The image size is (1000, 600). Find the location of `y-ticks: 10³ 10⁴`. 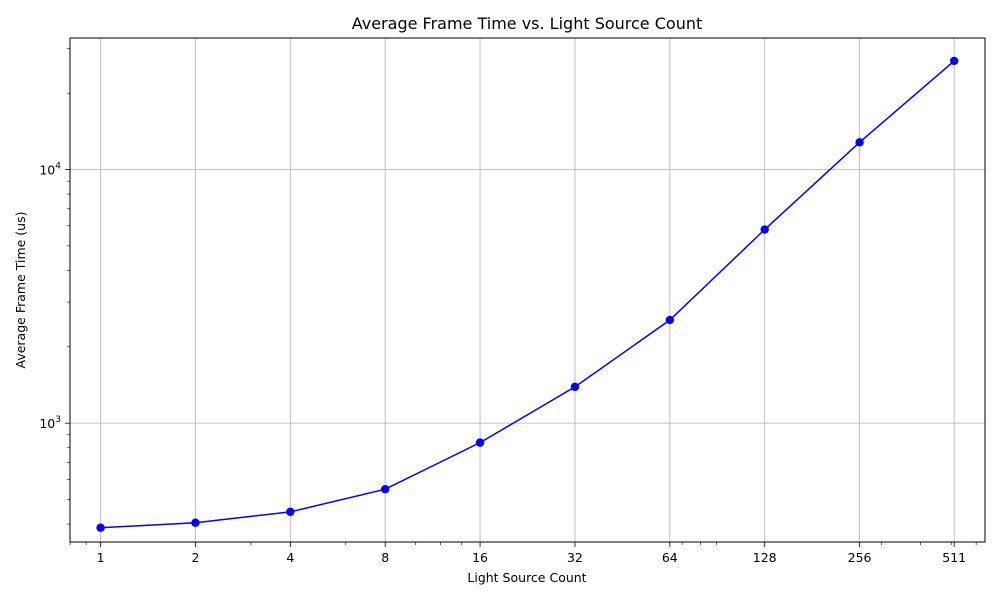

y-ticks: 10³ 10⁴ is located at coordinates (54, 296).